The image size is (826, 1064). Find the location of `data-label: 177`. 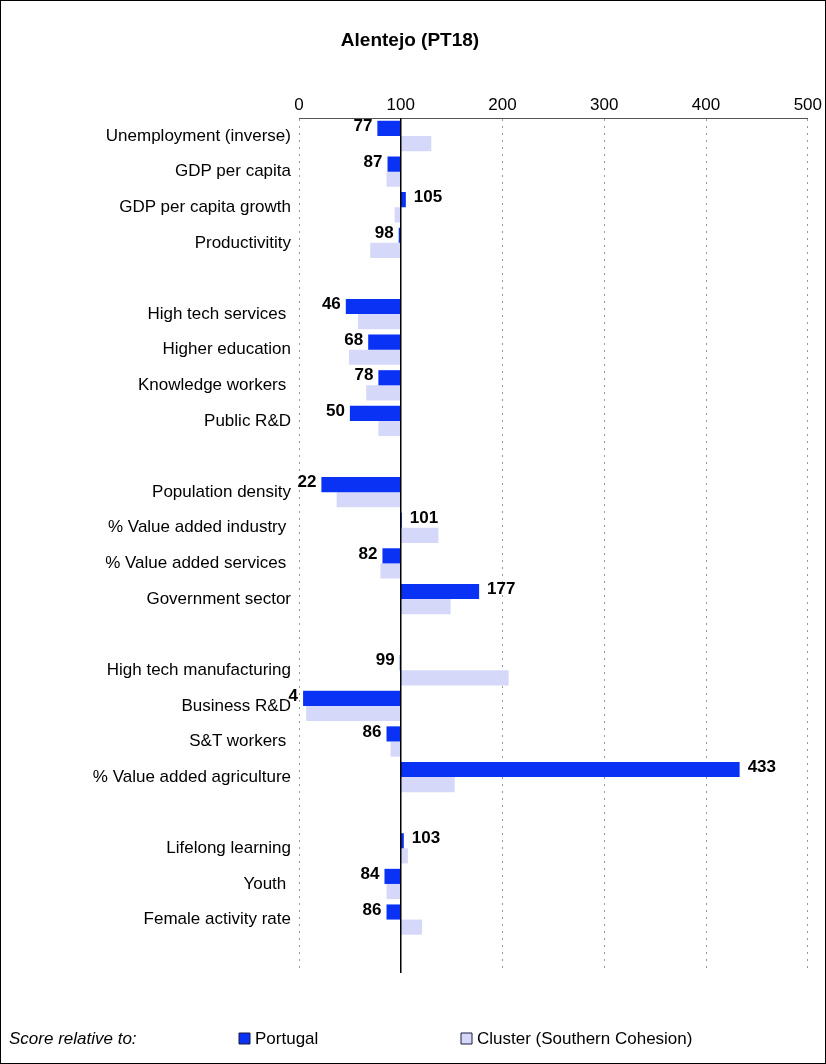

data-label: 177 is located at coordinates (501, 589).